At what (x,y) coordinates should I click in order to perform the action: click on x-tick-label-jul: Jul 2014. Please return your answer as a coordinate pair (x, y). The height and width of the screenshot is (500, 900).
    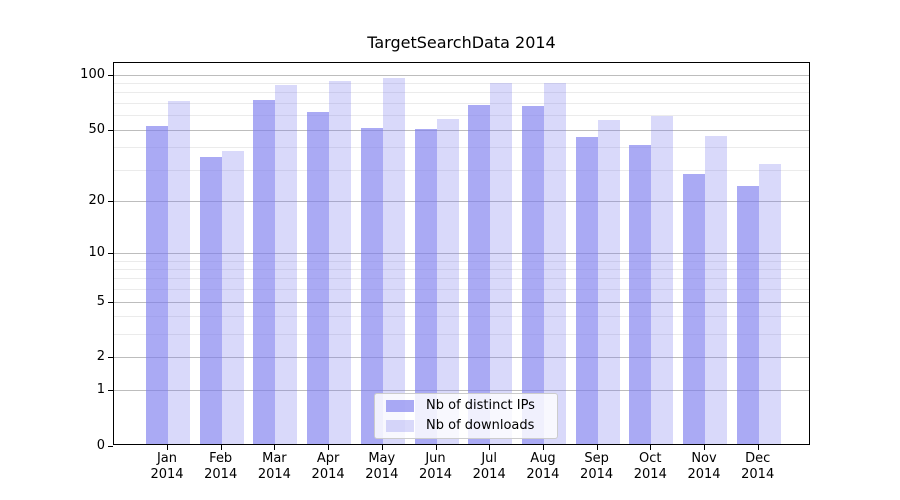
    Looking at the image, I should click on (489, 466).